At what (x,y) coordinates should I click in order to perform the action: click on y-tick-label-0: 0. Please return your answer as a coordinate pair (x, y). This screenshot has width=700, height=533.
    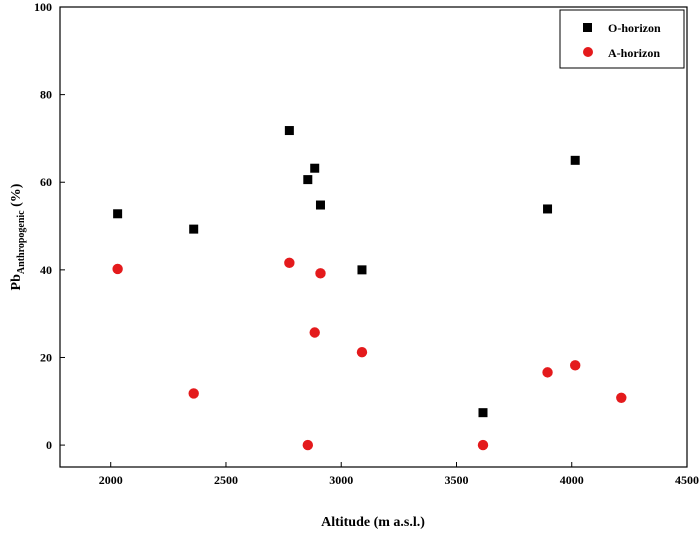
    Looking at the image, I should click on (49, 445).